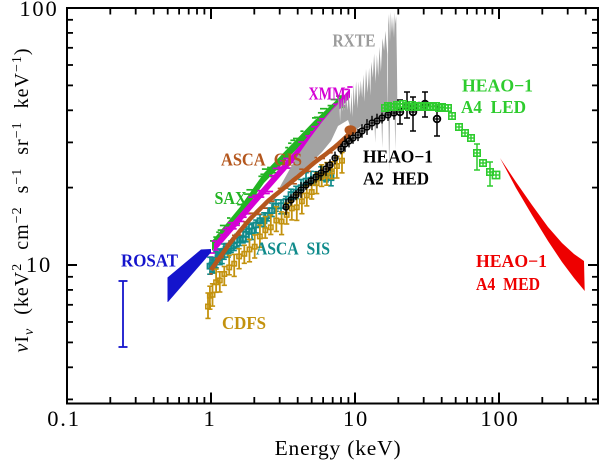 The height and width of the screenshot is (467, 600). Describe the element at coordinates (293, 249) in the screenshot. I see `svg-text: ASCA SIS` at that location.